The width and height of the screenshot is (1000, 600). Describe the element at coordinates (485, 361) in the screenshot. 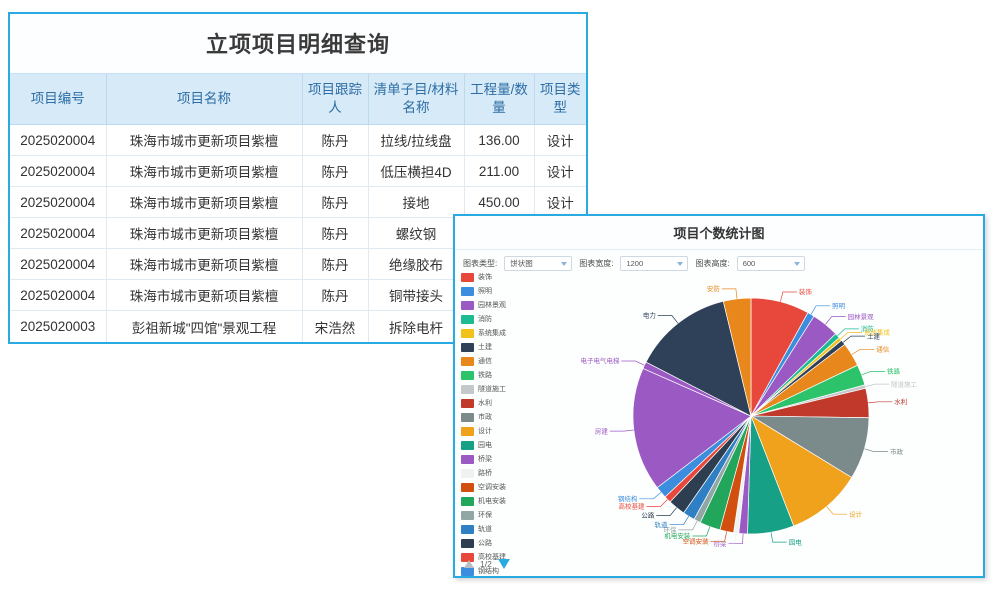

I see `legend-label: 通信` at that location.